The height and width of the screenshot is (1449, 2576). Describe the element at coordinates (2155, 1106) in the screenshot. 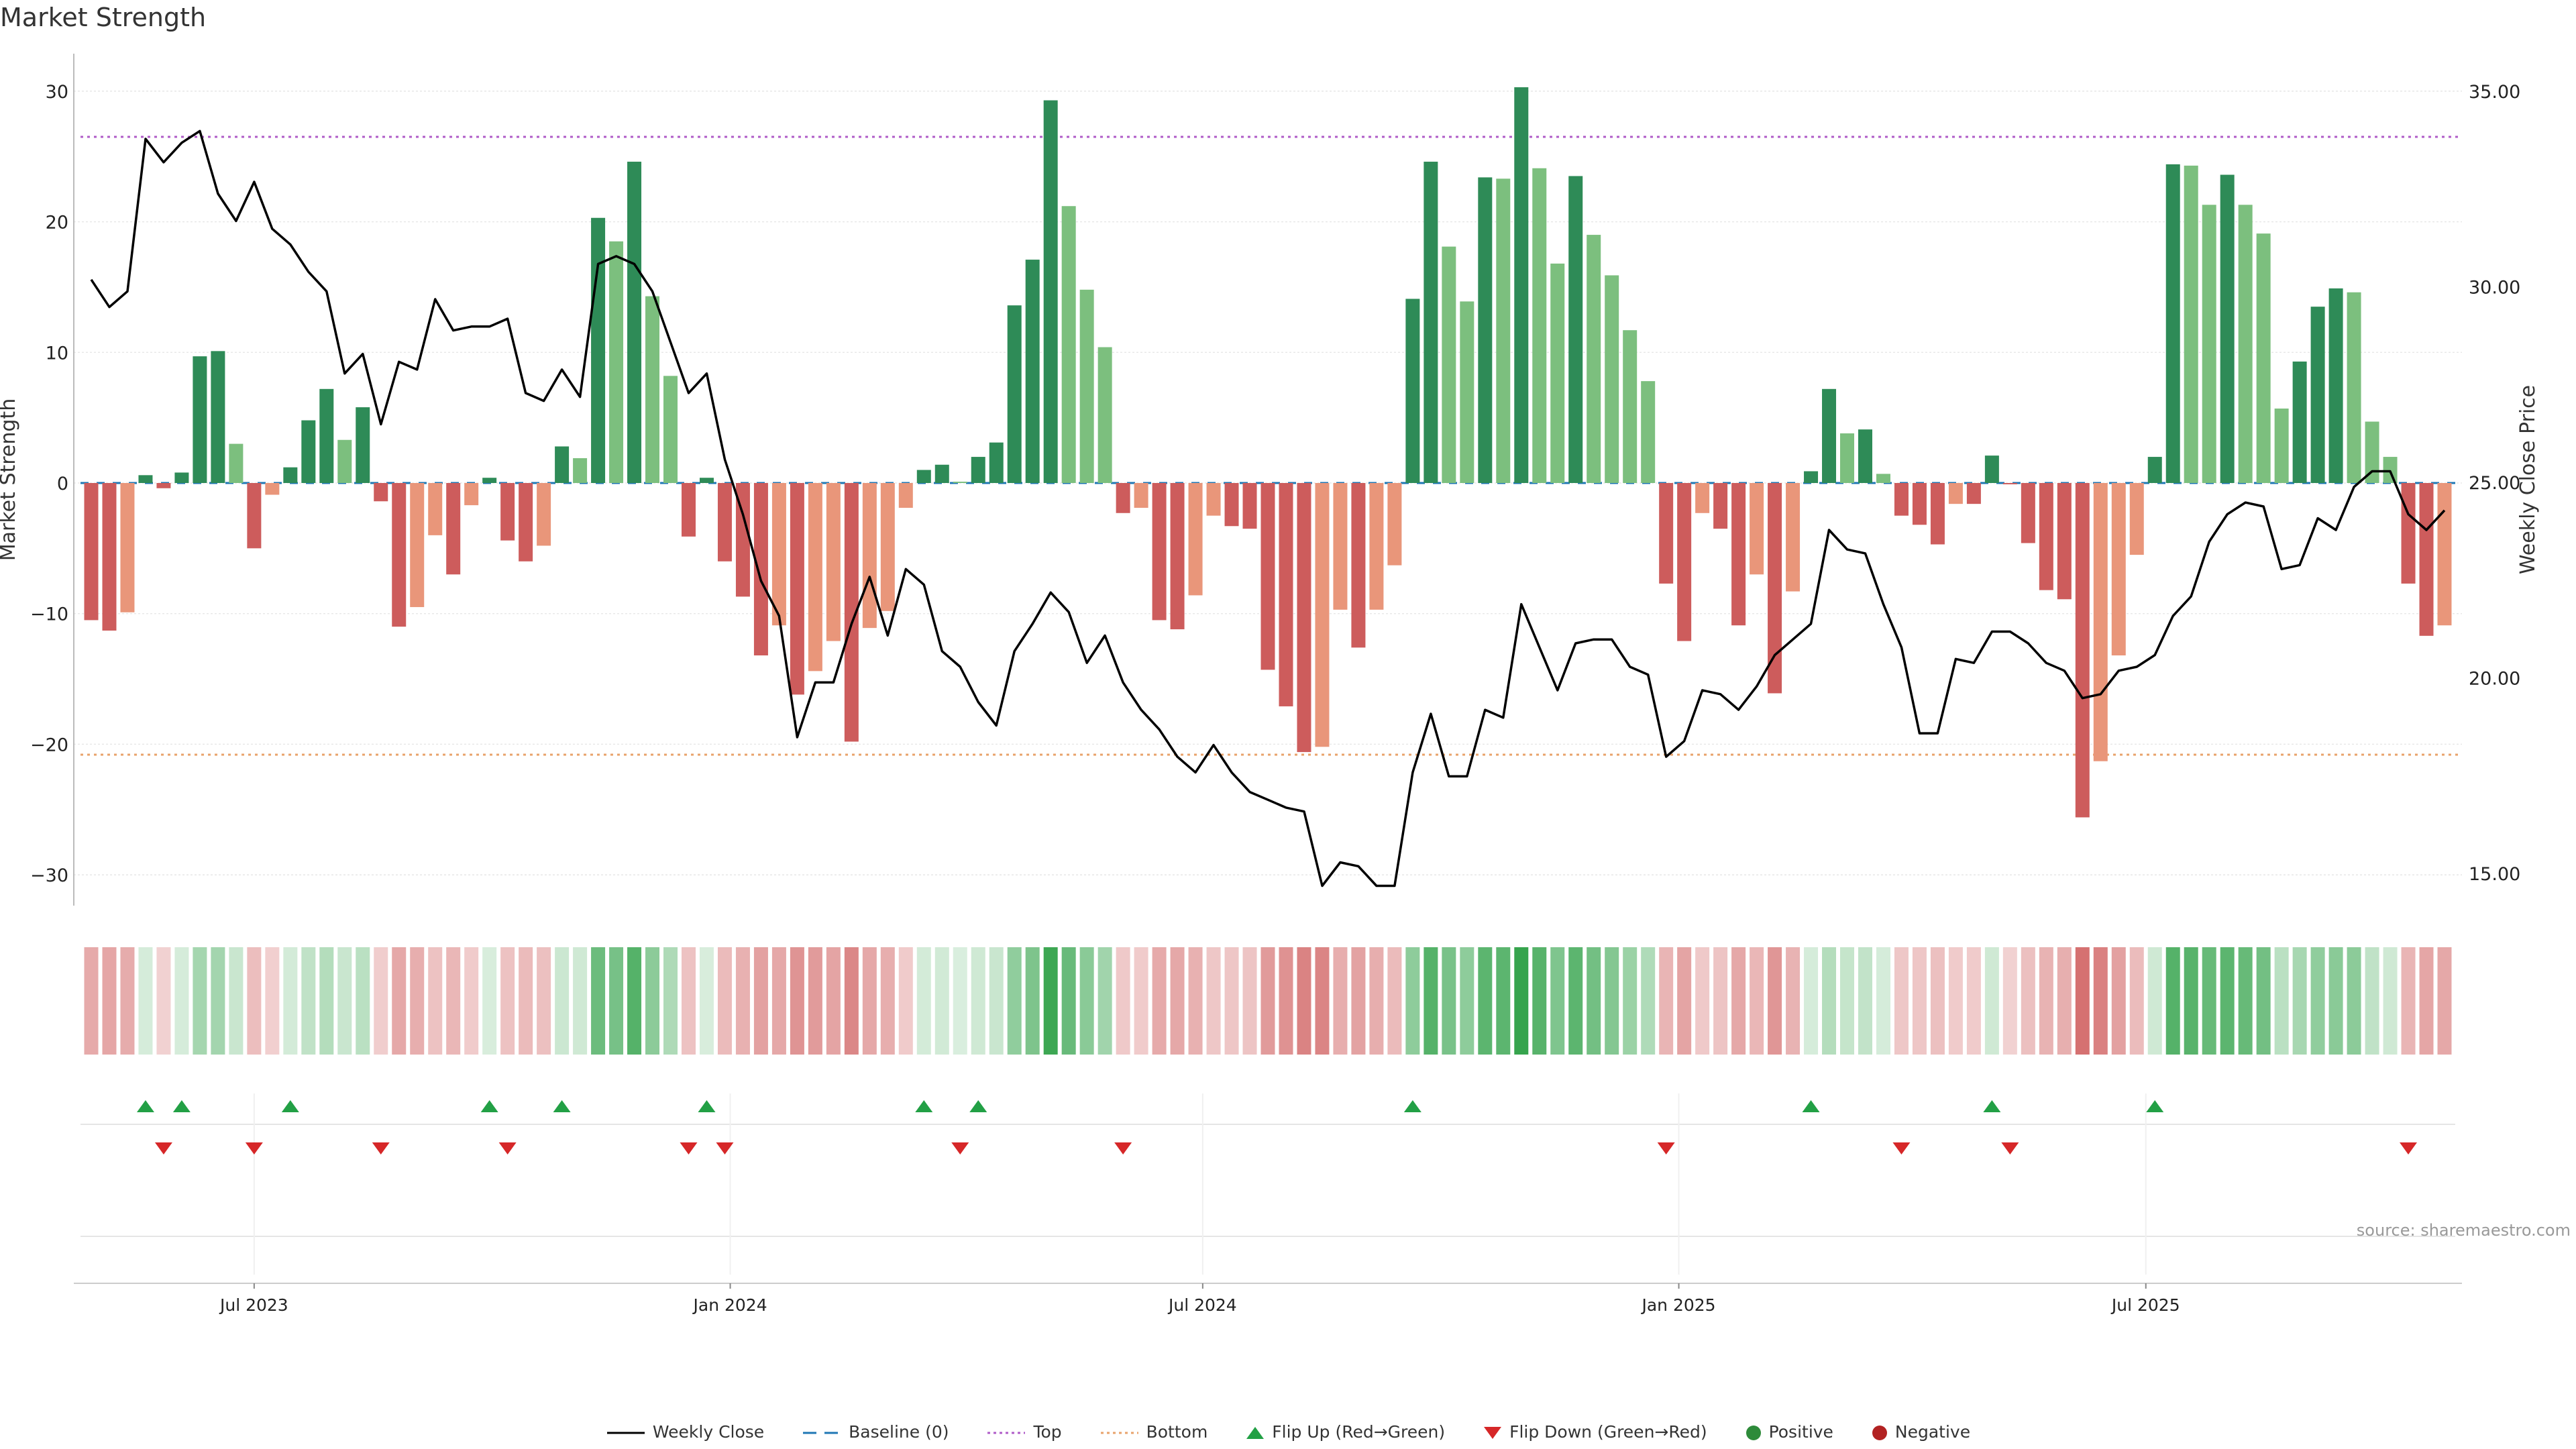

I see `flip-up-marker` at that location.